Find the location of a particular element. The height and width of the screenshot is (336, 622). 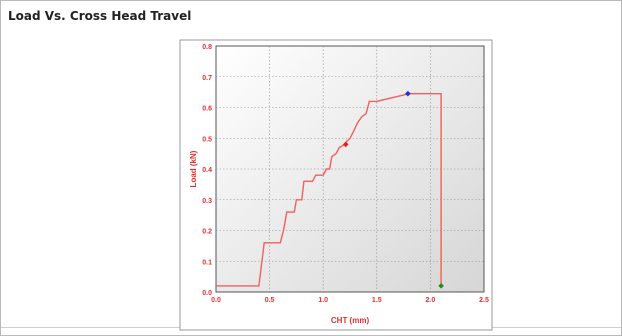

x-tick-labels: 0.0 0.5 1.0 1.5 2.0 2.5 is located at coordinates (350, 300).